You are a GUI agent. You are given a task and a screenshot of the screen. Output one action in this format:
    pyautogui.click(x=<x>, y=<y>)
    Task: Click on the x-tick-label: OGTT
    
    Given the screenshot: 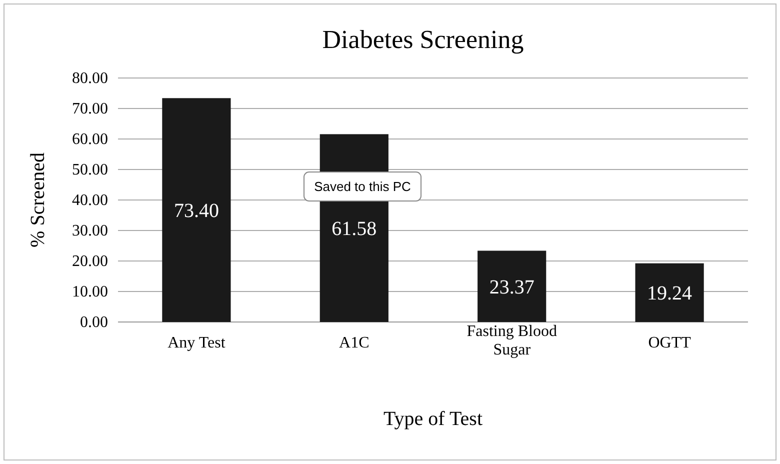 What is the action you would take?
    pyautogui.click(x=670, y=343)
    